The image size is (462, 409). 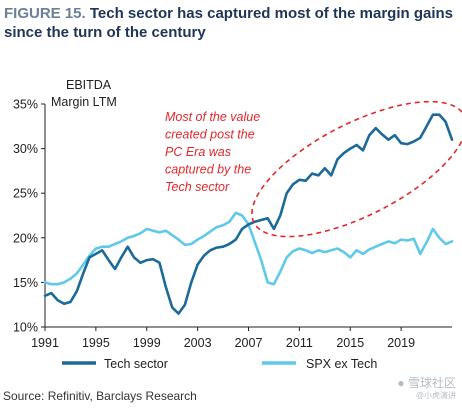 What do you see at coordinates (45, 343) in the screenshot?
I see `x-tick-label: 1991` at bounding box center [45, 343].